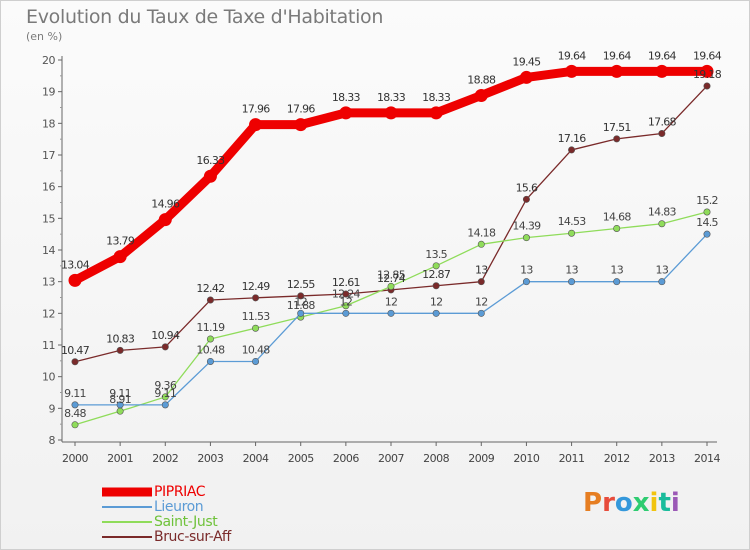 The height and width of the screenshot is (550, 750). Describe the element at coordinates (210, 327) in the screenshot. I see `data-label: 11.19` at that location.